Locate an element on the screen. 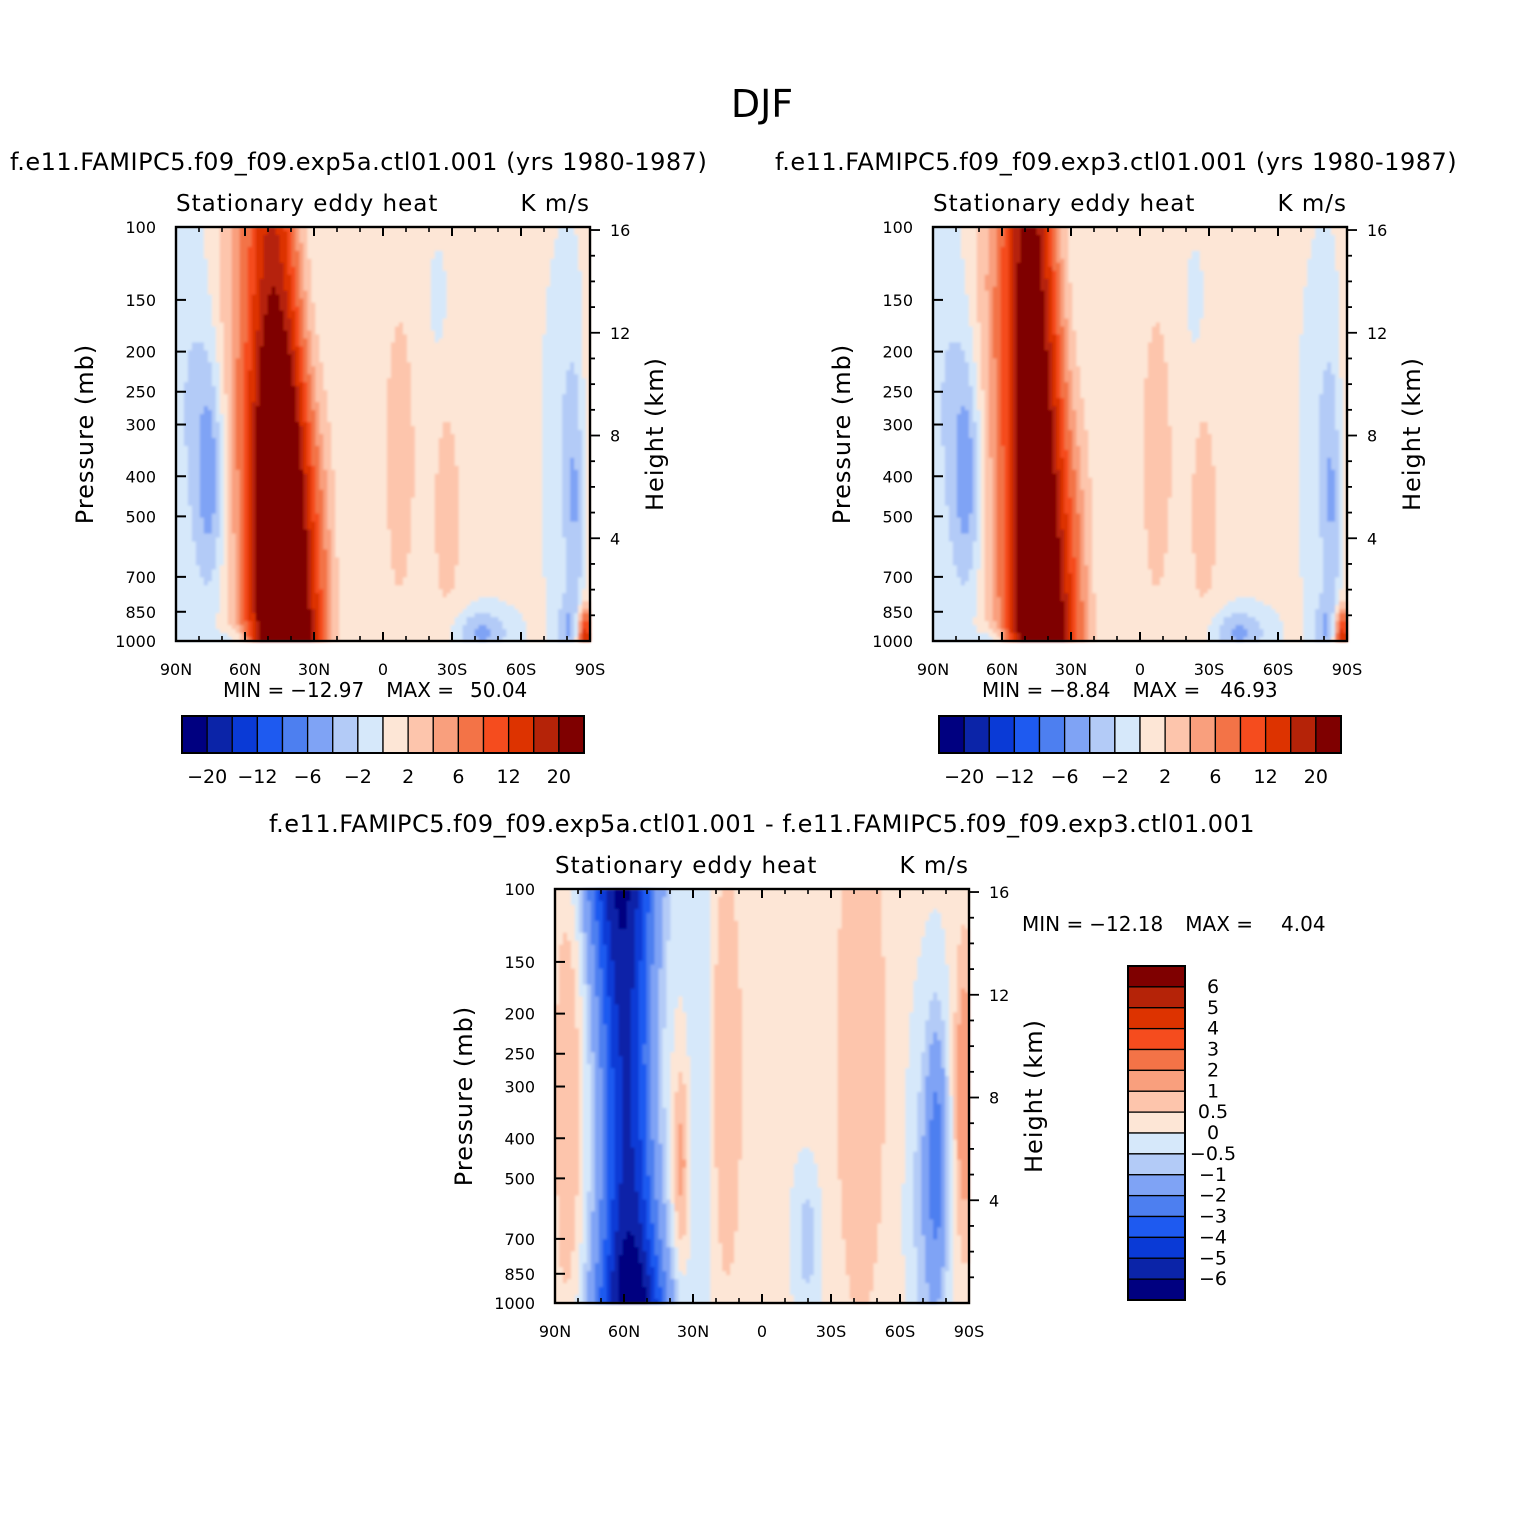 The image size is (1524, 1524). colorbar-box is located at coordinates (219, 734).